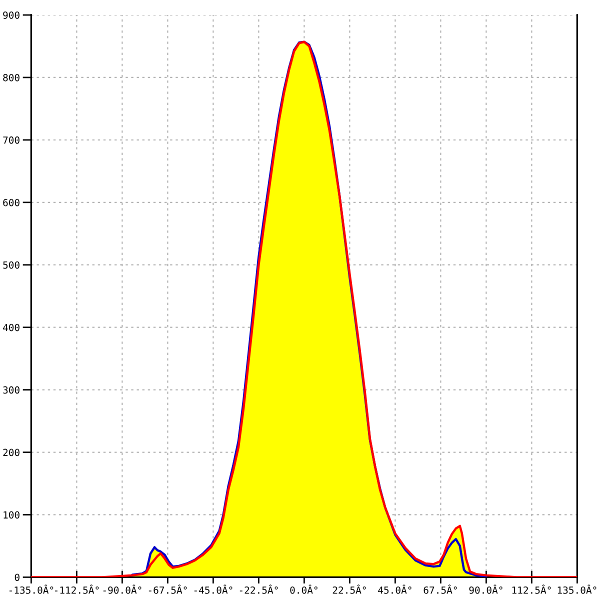 Image resolution: width=600 pixels, height=600 pixels. What do you see at coordinates (12, 515) in the screenshot?
I see `y-tick-label: 100` at bounding box center [12, 515].